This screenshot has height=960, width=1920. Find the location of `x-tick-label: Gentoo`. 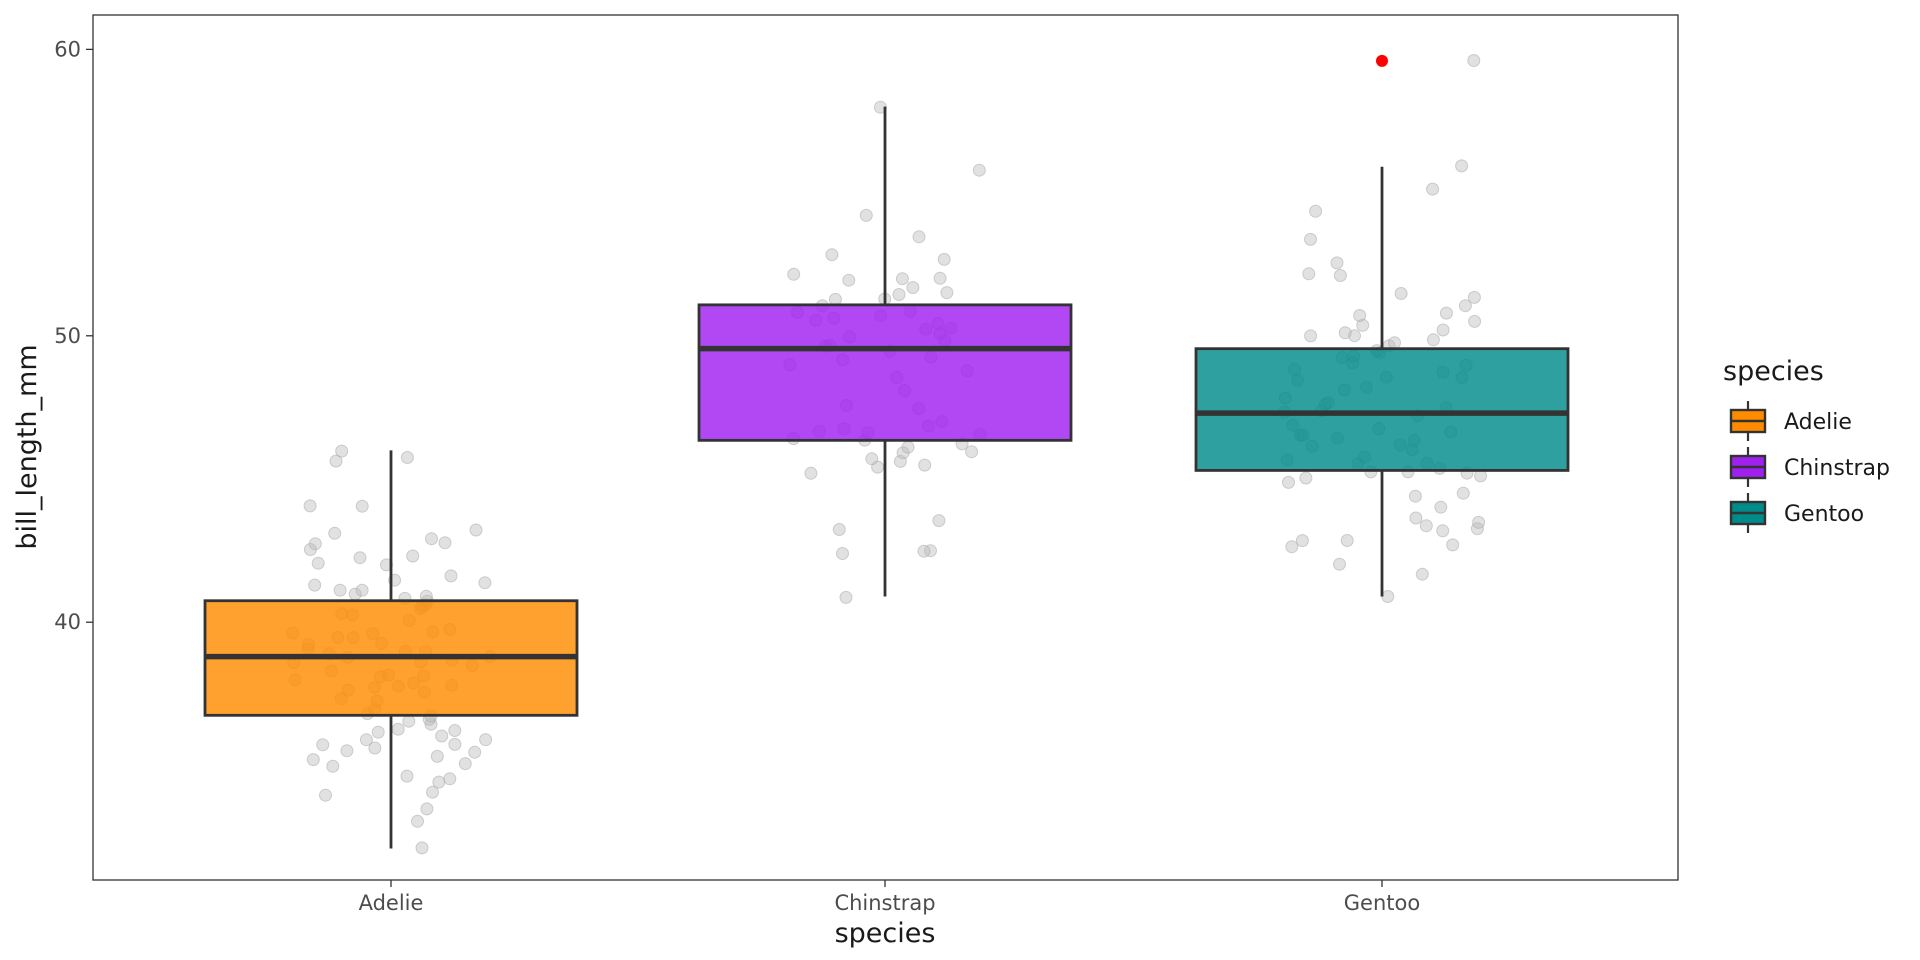

x-tick-label: Gentoo is located at coordinates (1382, 903).